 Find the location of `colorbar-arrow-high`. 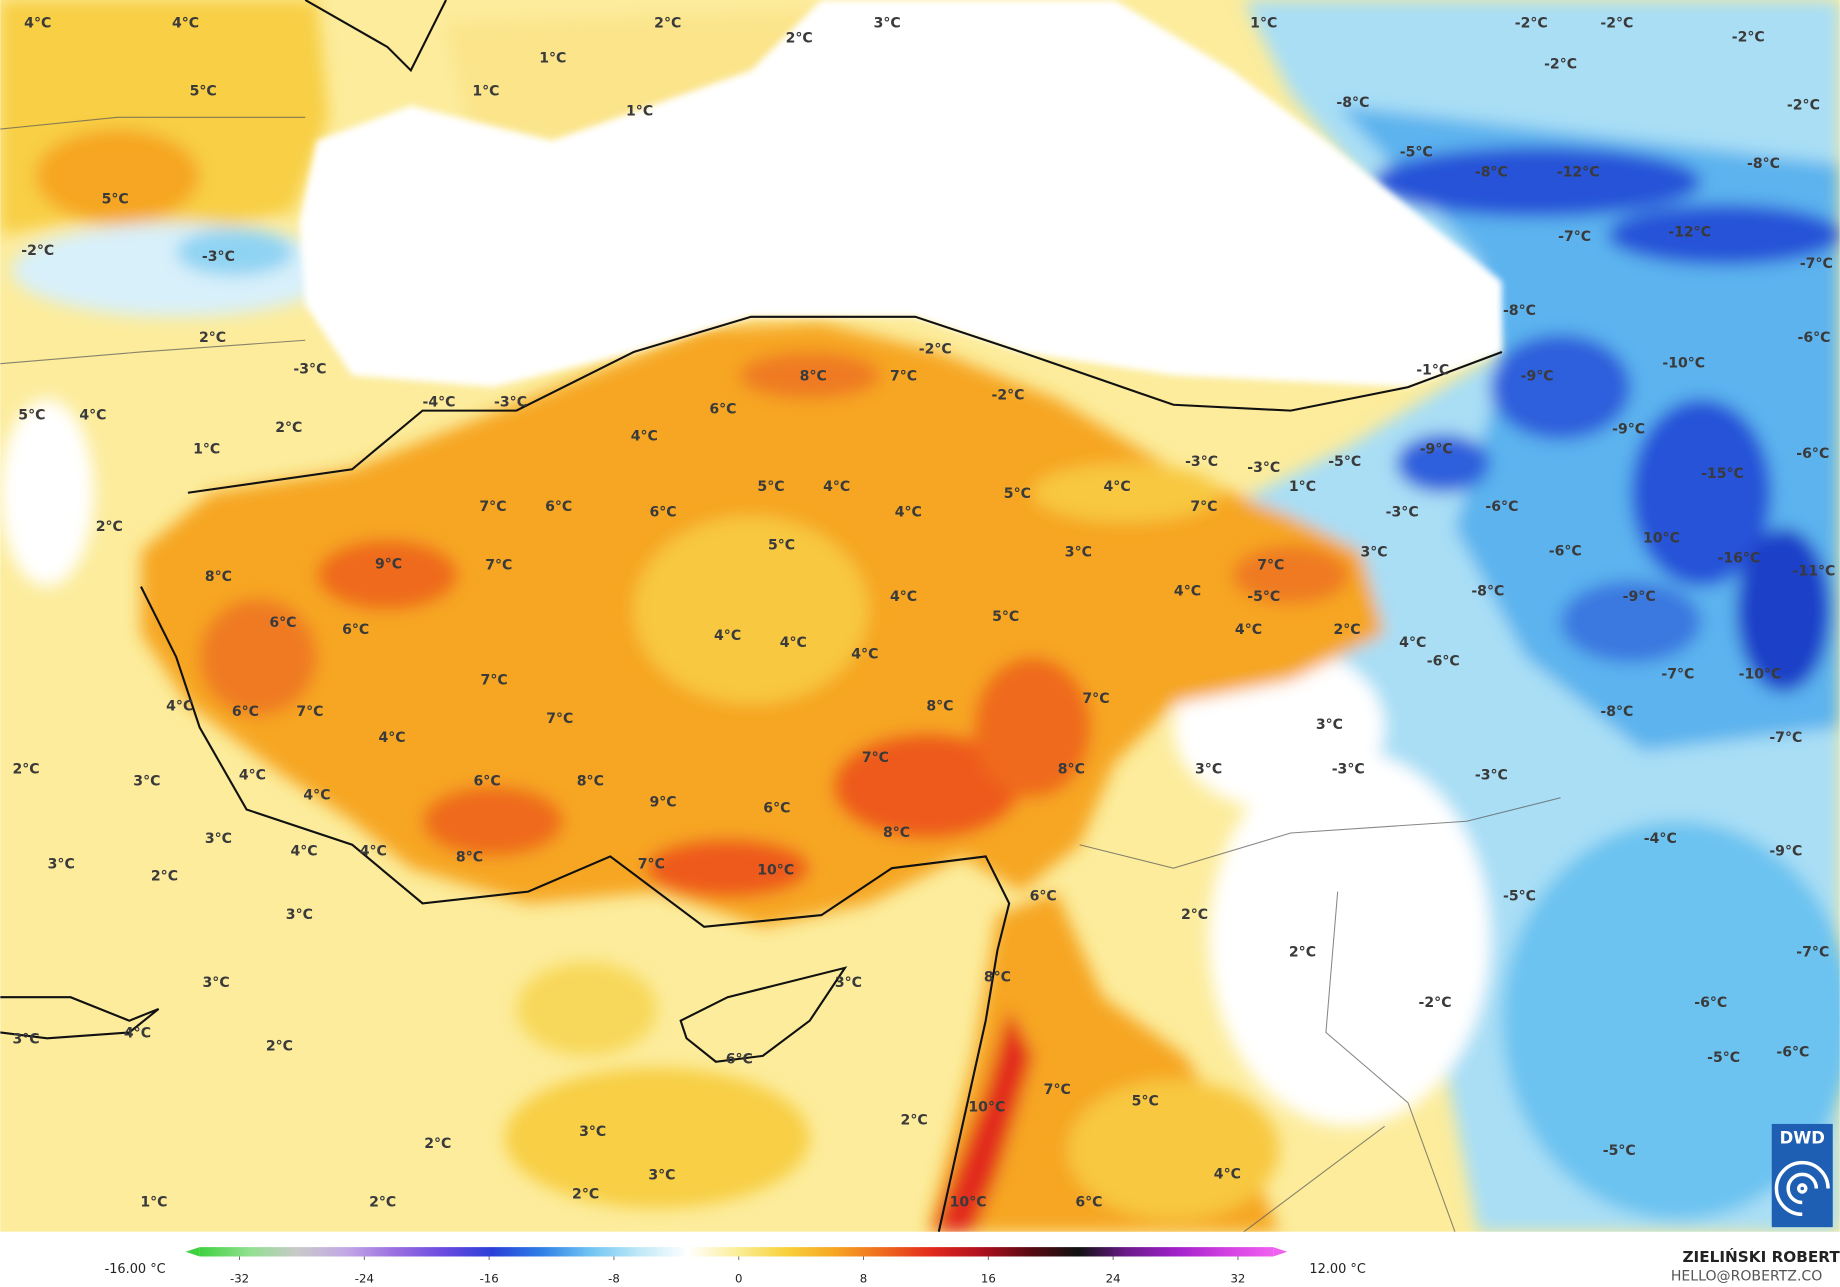

colorbar-arrow-high is located at coordinates (1280, 1252).